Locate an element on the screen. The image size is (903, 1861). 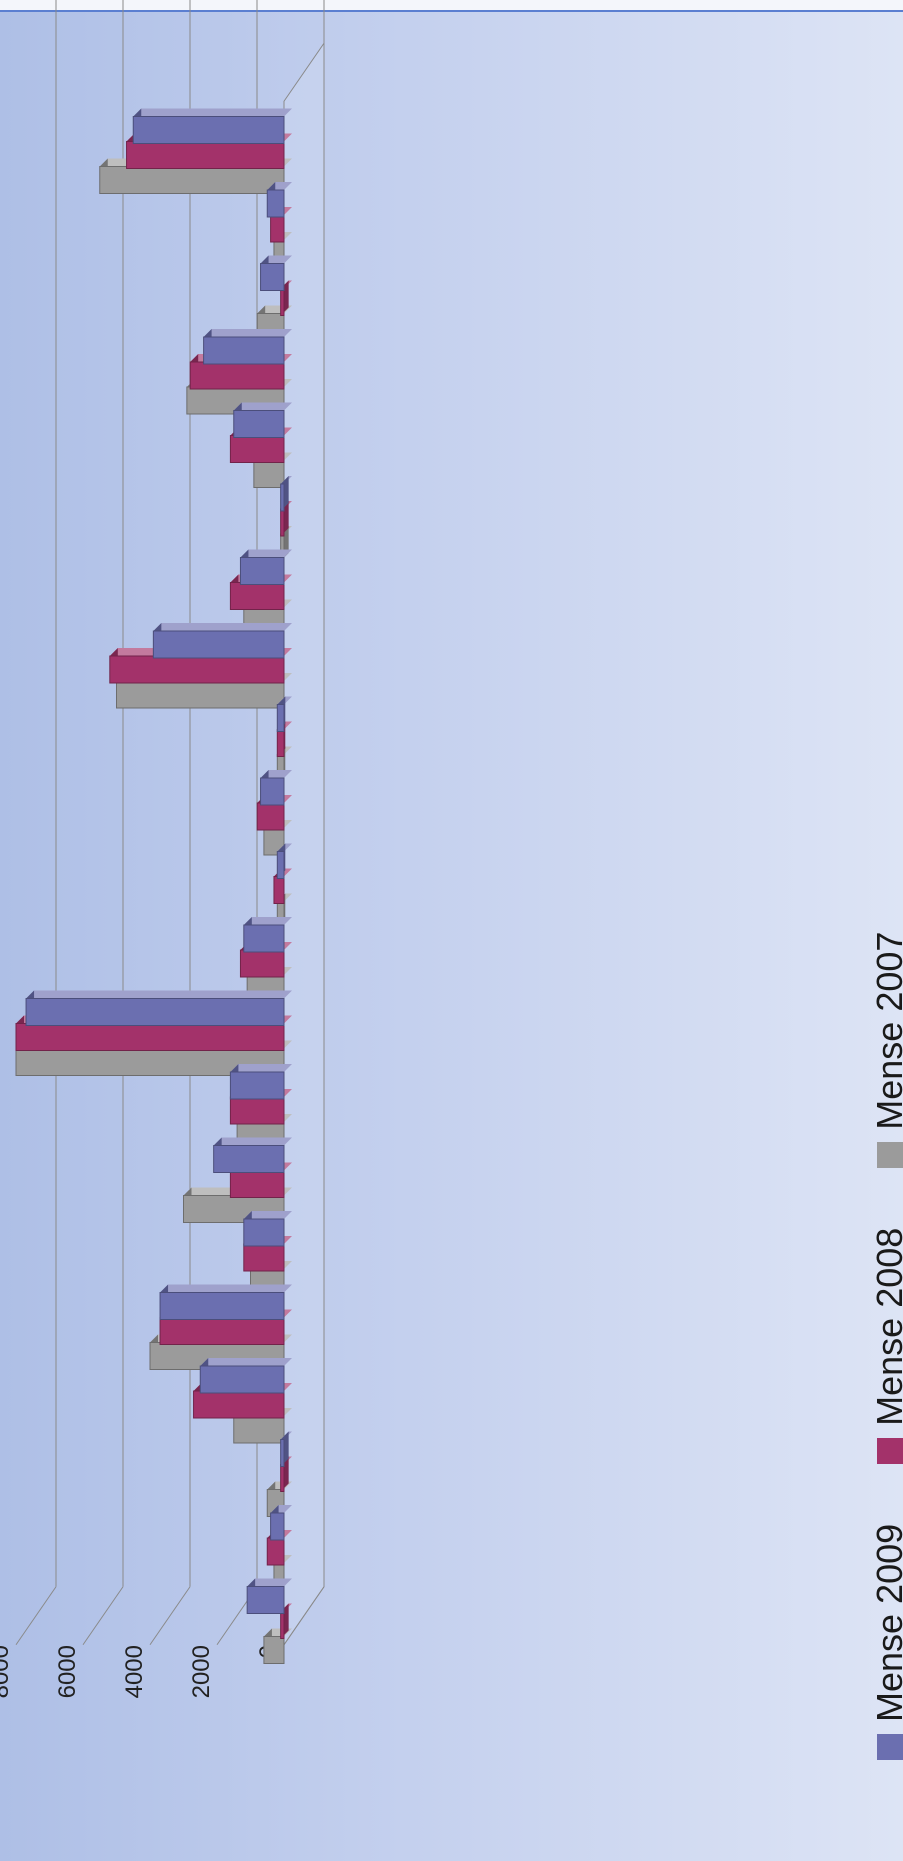
legend: Mense 2009 Mense 2008 Mense 2007 is located at coordinates (885, 1346).